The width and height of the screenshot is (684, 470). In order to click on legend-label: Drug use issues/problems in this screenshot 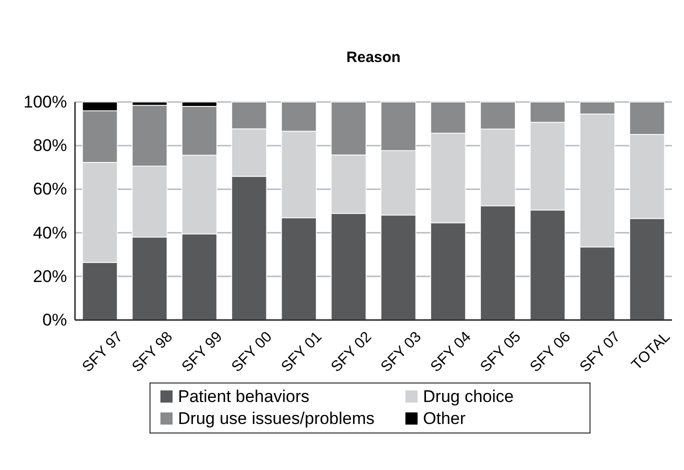, I will do `click(276, 418)`.